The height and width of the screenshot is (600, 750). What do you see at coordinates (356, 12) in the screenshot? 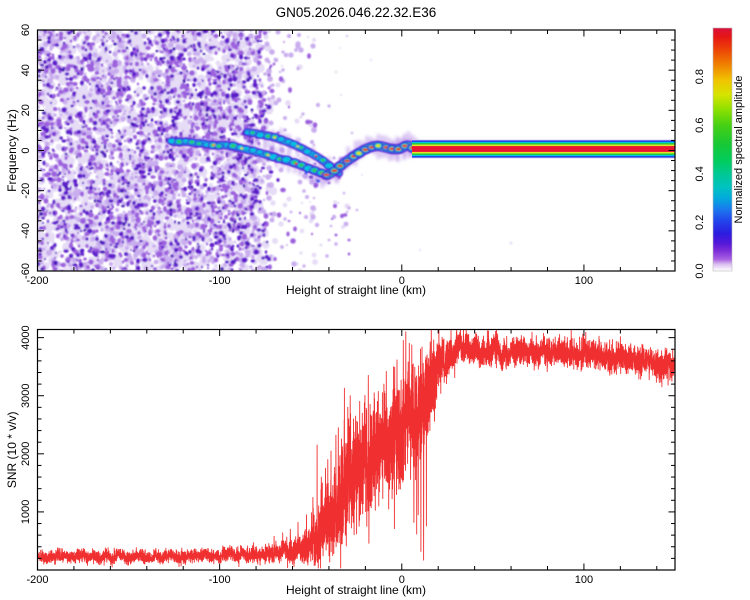
I see `svg-text: GN05.2026.046.22.32.E36` at bounding box center [356, 12].